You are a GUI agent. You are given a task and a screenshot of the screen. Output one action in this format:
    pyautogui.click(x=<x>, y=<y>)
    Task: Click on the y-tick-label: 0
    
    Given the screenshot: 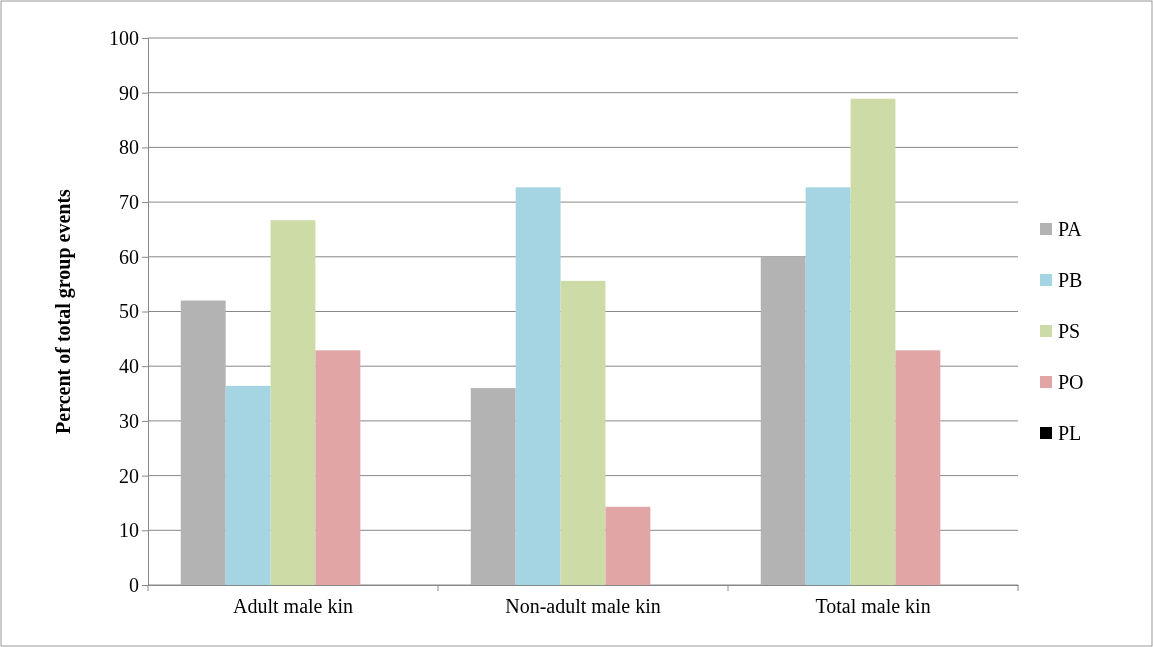 What is the action you would take?
    pyautogui.click(x=134, y=584)
    